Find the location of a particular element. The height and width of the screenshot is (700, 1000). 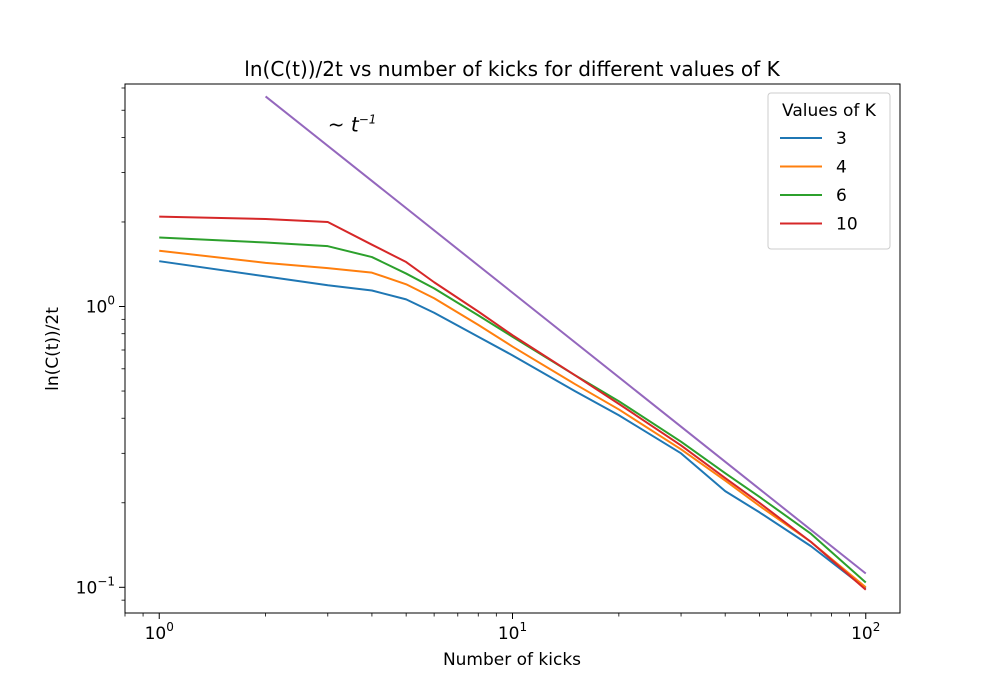

x-tick-label: 10¹ is located at coordinates (512, 632).